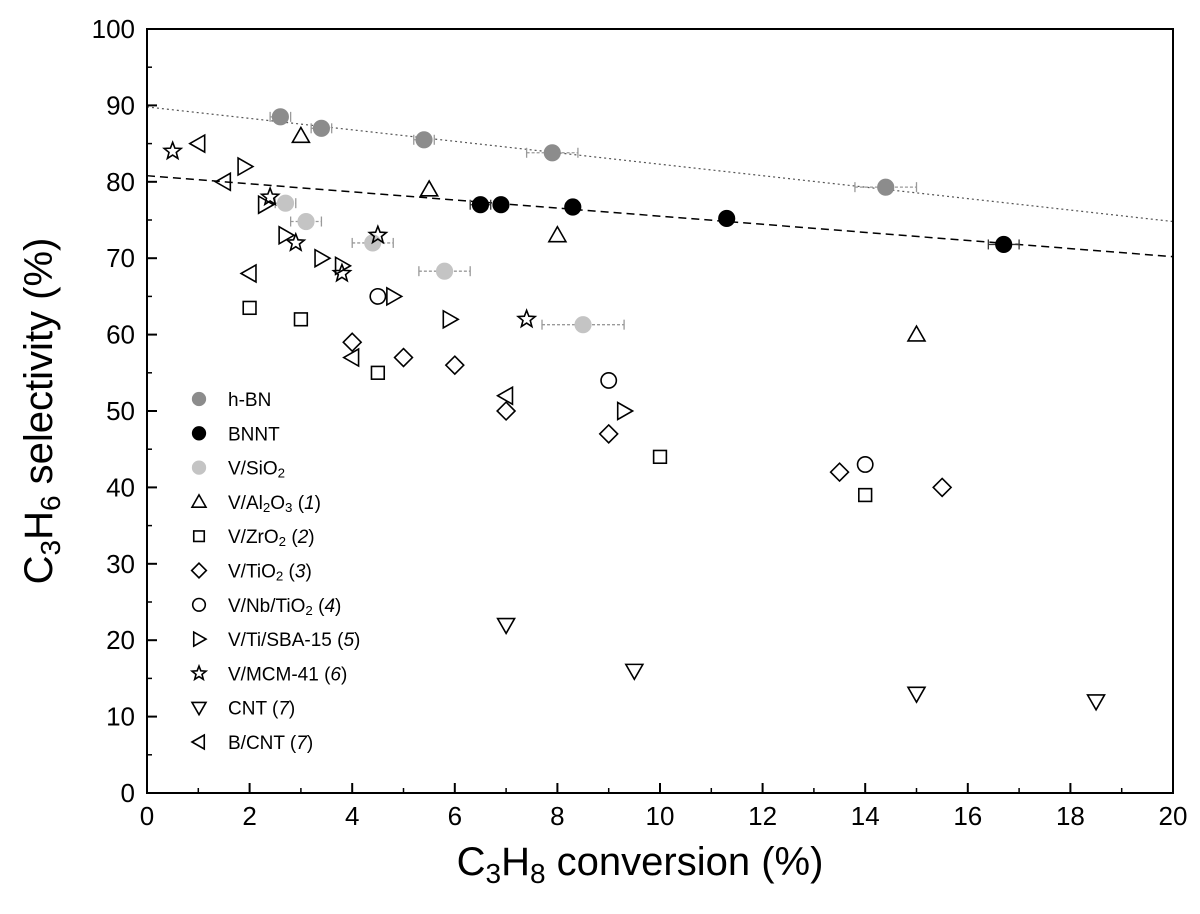  Describe the element at coordinates (199, 570) in the screenshot. I see `legend-marker-v-tio2` at that location.